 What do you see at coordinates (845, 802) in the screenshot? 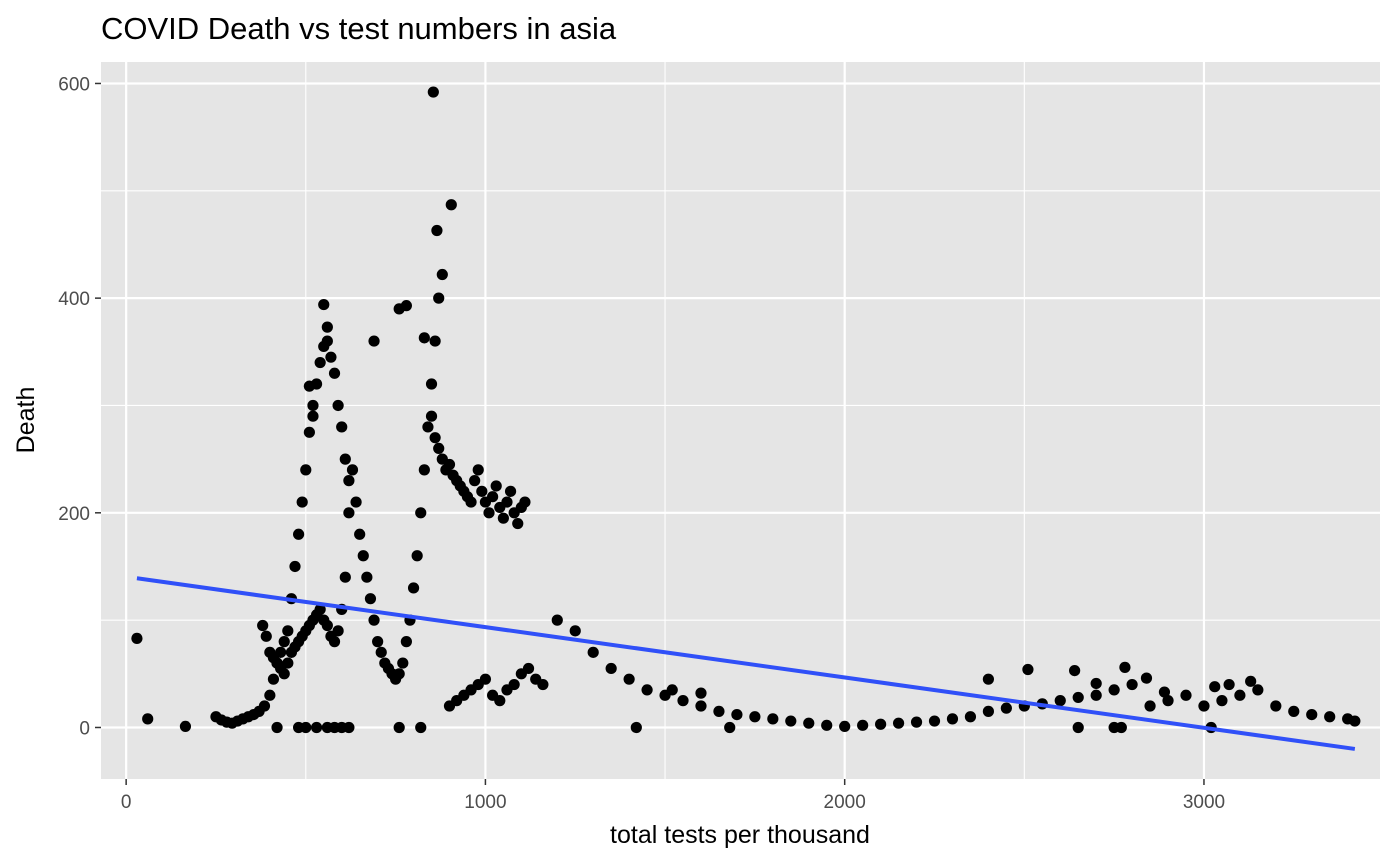
I see `x-tick-label: 2000` at bounding box center [845, 802].